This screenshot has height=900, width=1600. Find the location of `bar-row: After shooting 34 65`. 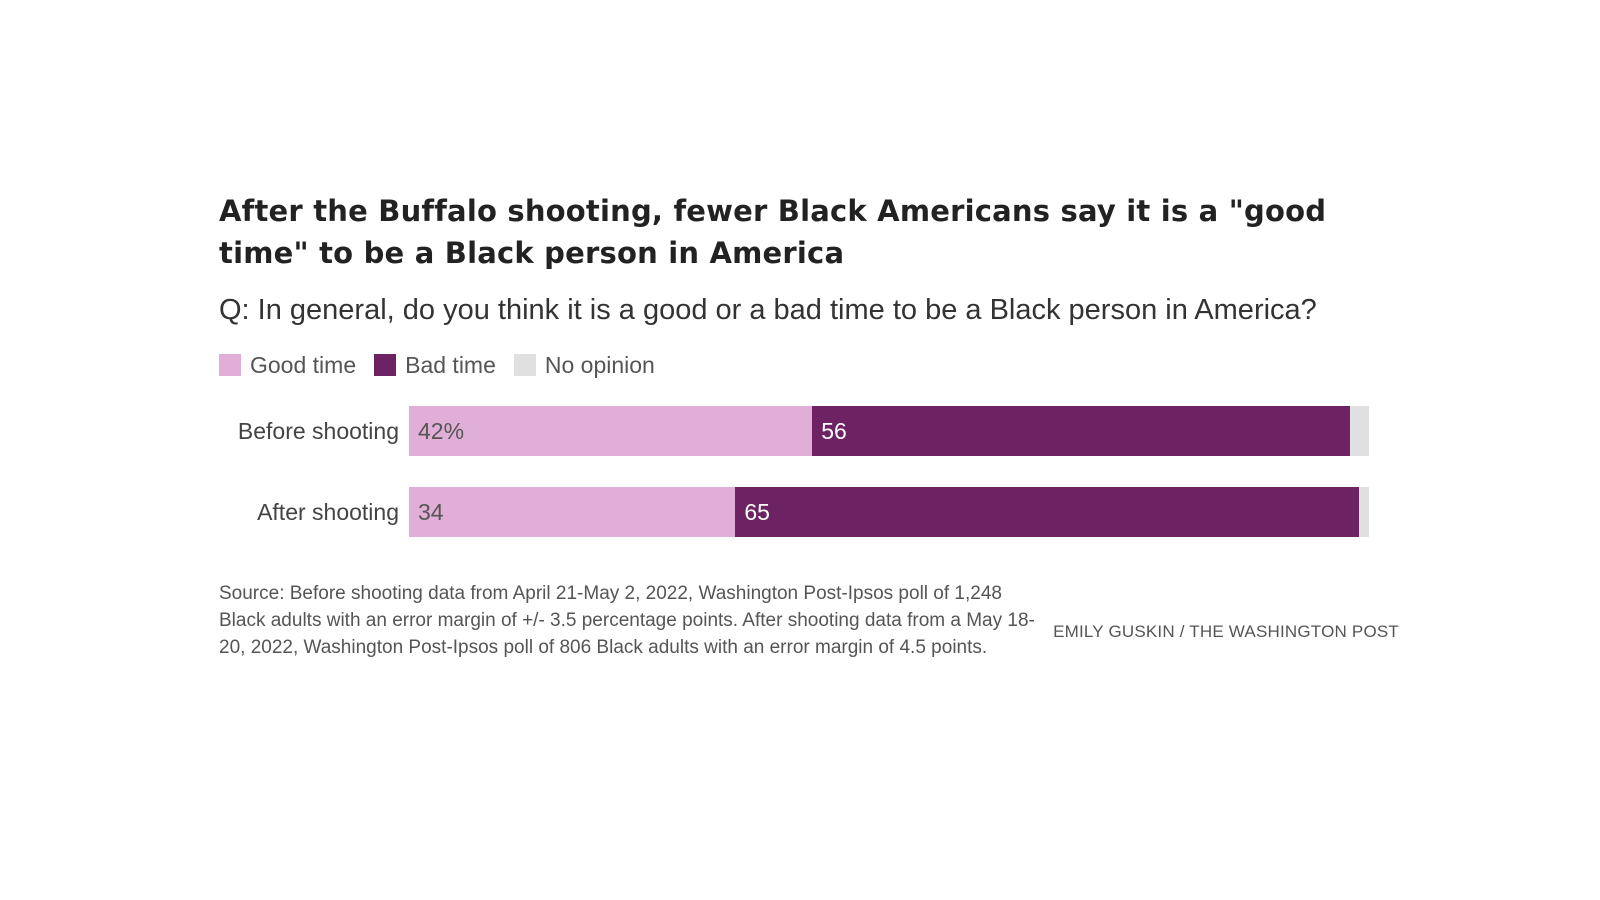

bar-row: After shooting 34 65 is located at coordinates (809, 512).